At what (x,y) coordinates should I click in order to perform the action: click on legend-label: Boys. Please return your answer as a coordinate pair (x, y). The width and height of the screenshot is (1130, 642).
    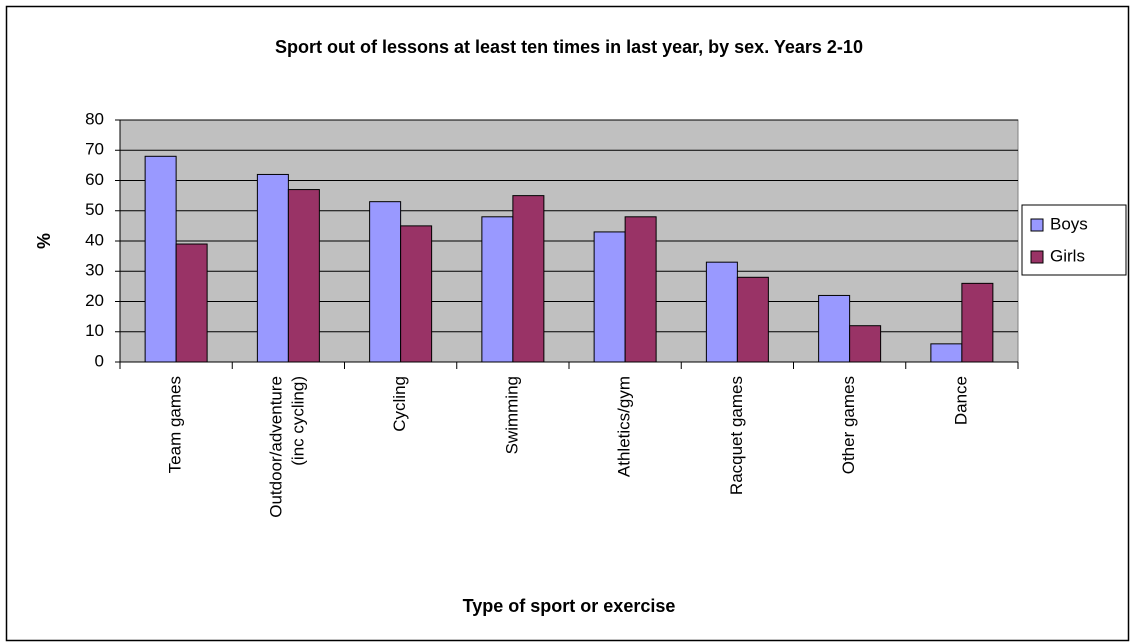
    Looking at the image, I should click on (1069, 223).